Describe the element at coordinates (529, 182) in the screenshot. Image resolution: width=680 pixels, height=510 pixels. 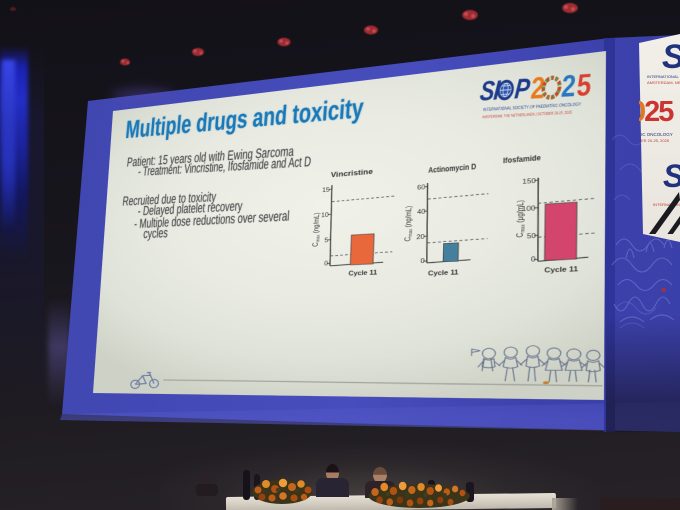
I see `svg-text: 150` at that location.